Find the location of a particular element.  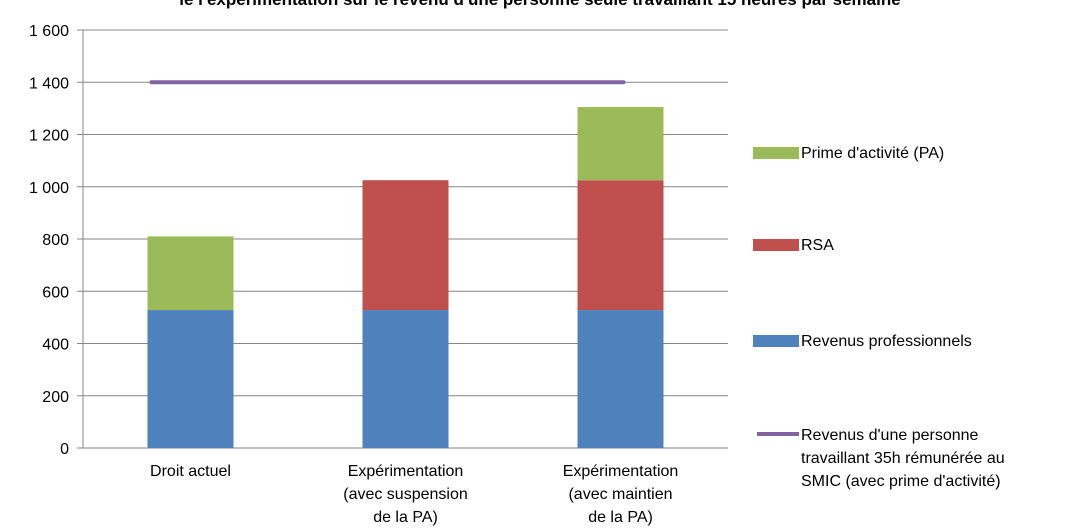

y-tick-label: 400 is located at coordinates (55, 345).